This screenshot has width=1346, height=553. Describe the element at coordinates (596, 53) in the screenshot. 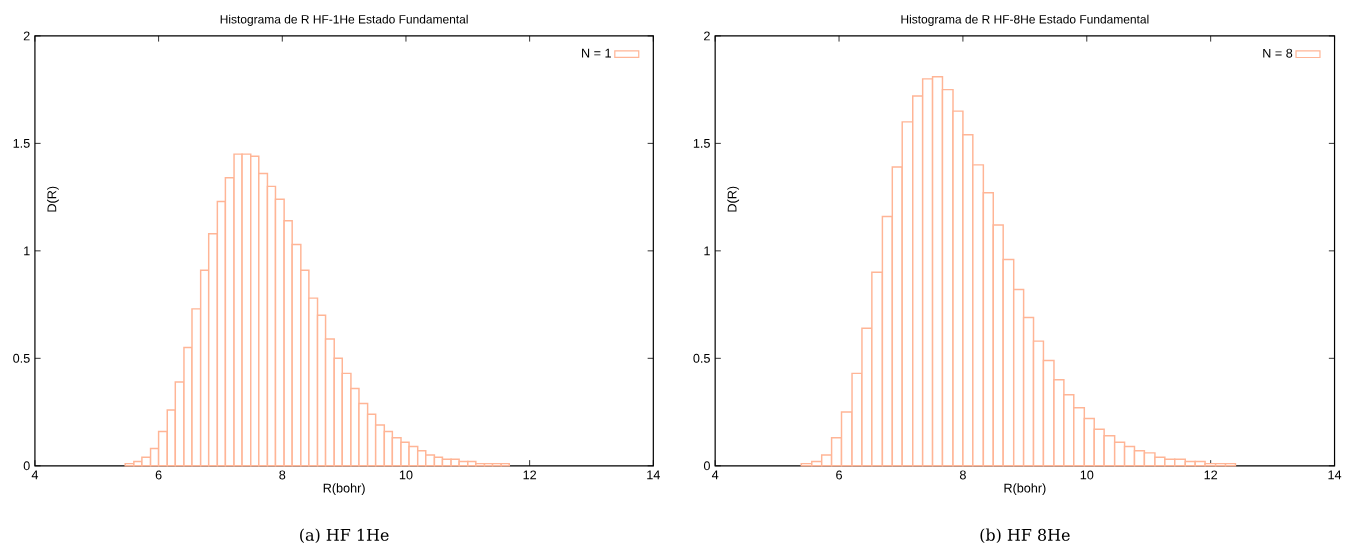

I see `legend-label: N = 1` at that location.